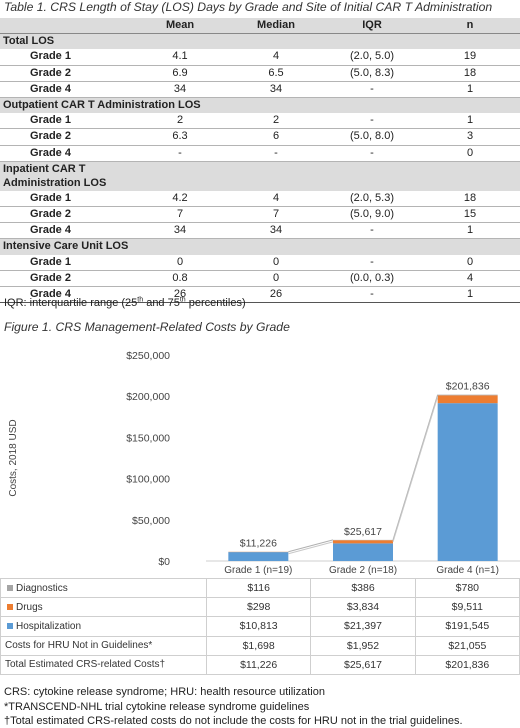  Describe the element at coordinates (260, 26) in the screenshot. I see `table-header-row: Mean Median IQR n` at that location.